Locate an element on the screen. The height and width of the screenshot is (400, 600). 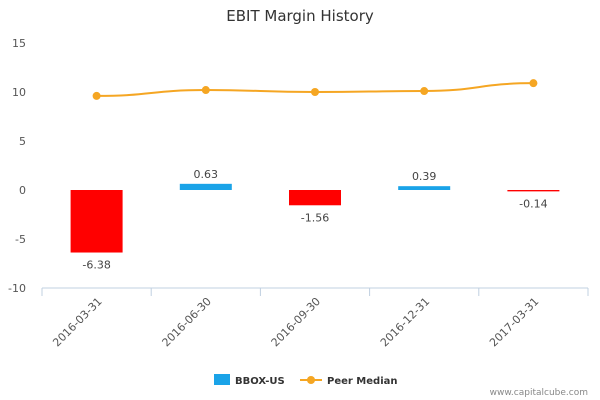
x-tick-label: 2017-03-31 is located at coordinates (514, 322).